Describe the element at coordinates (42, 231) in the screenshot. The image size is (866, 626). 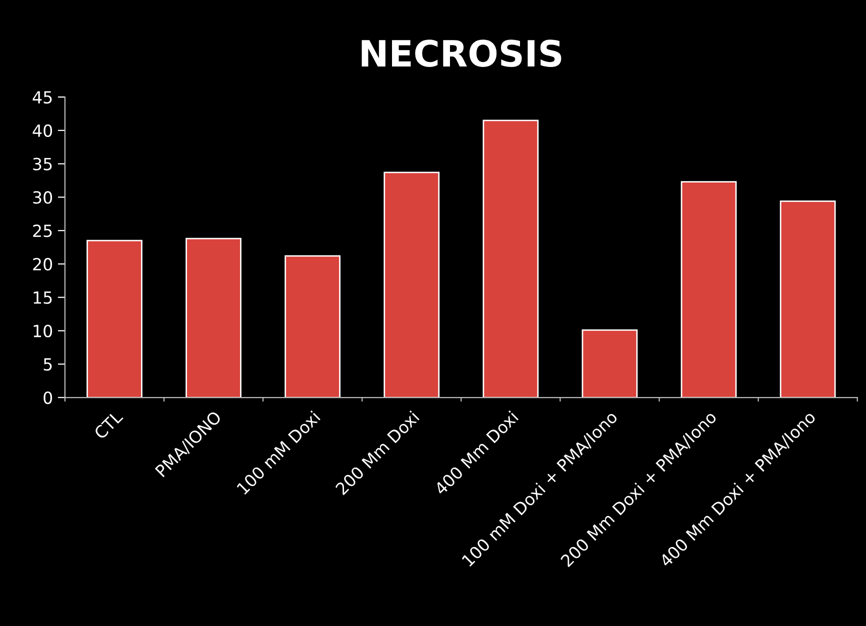
I see `y-tick-label: 25` at that location.